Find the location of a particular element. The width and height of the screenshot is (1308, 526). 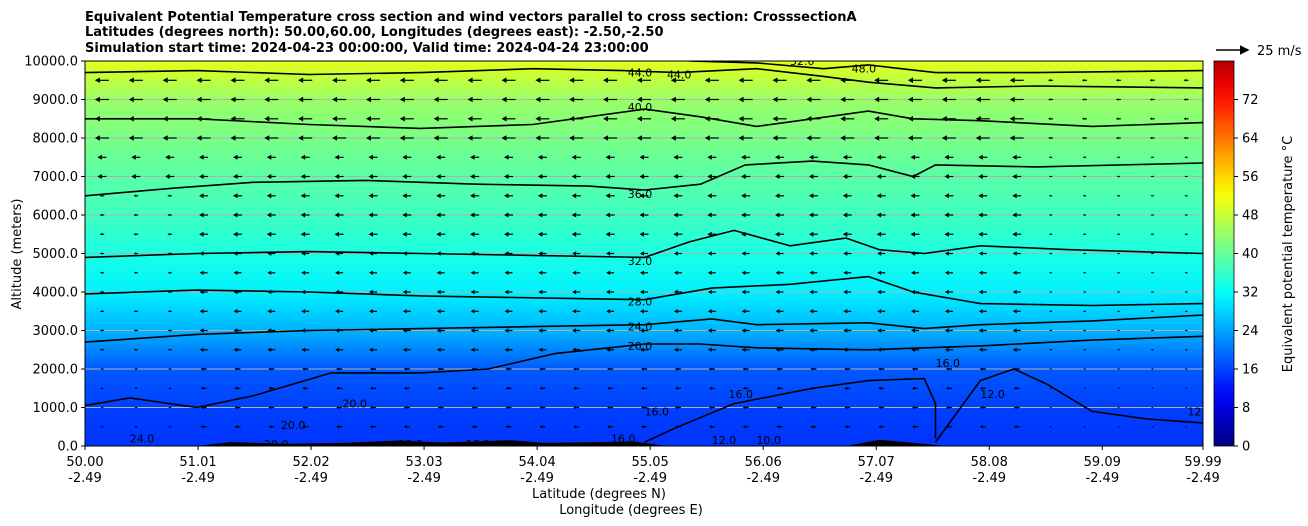

colorbar-label: Equivalent potential temperature °C is located at coordinates (1288, 254).